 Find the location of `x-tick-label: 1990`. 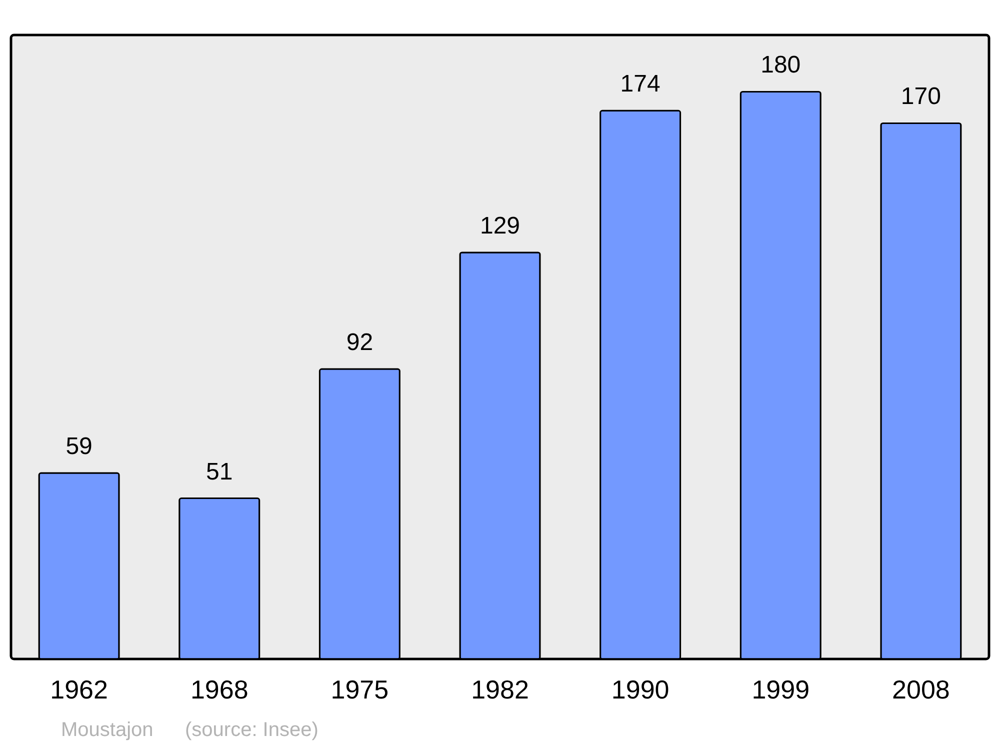

x-tick-label: 1990 is located at coordinates (640, 689).